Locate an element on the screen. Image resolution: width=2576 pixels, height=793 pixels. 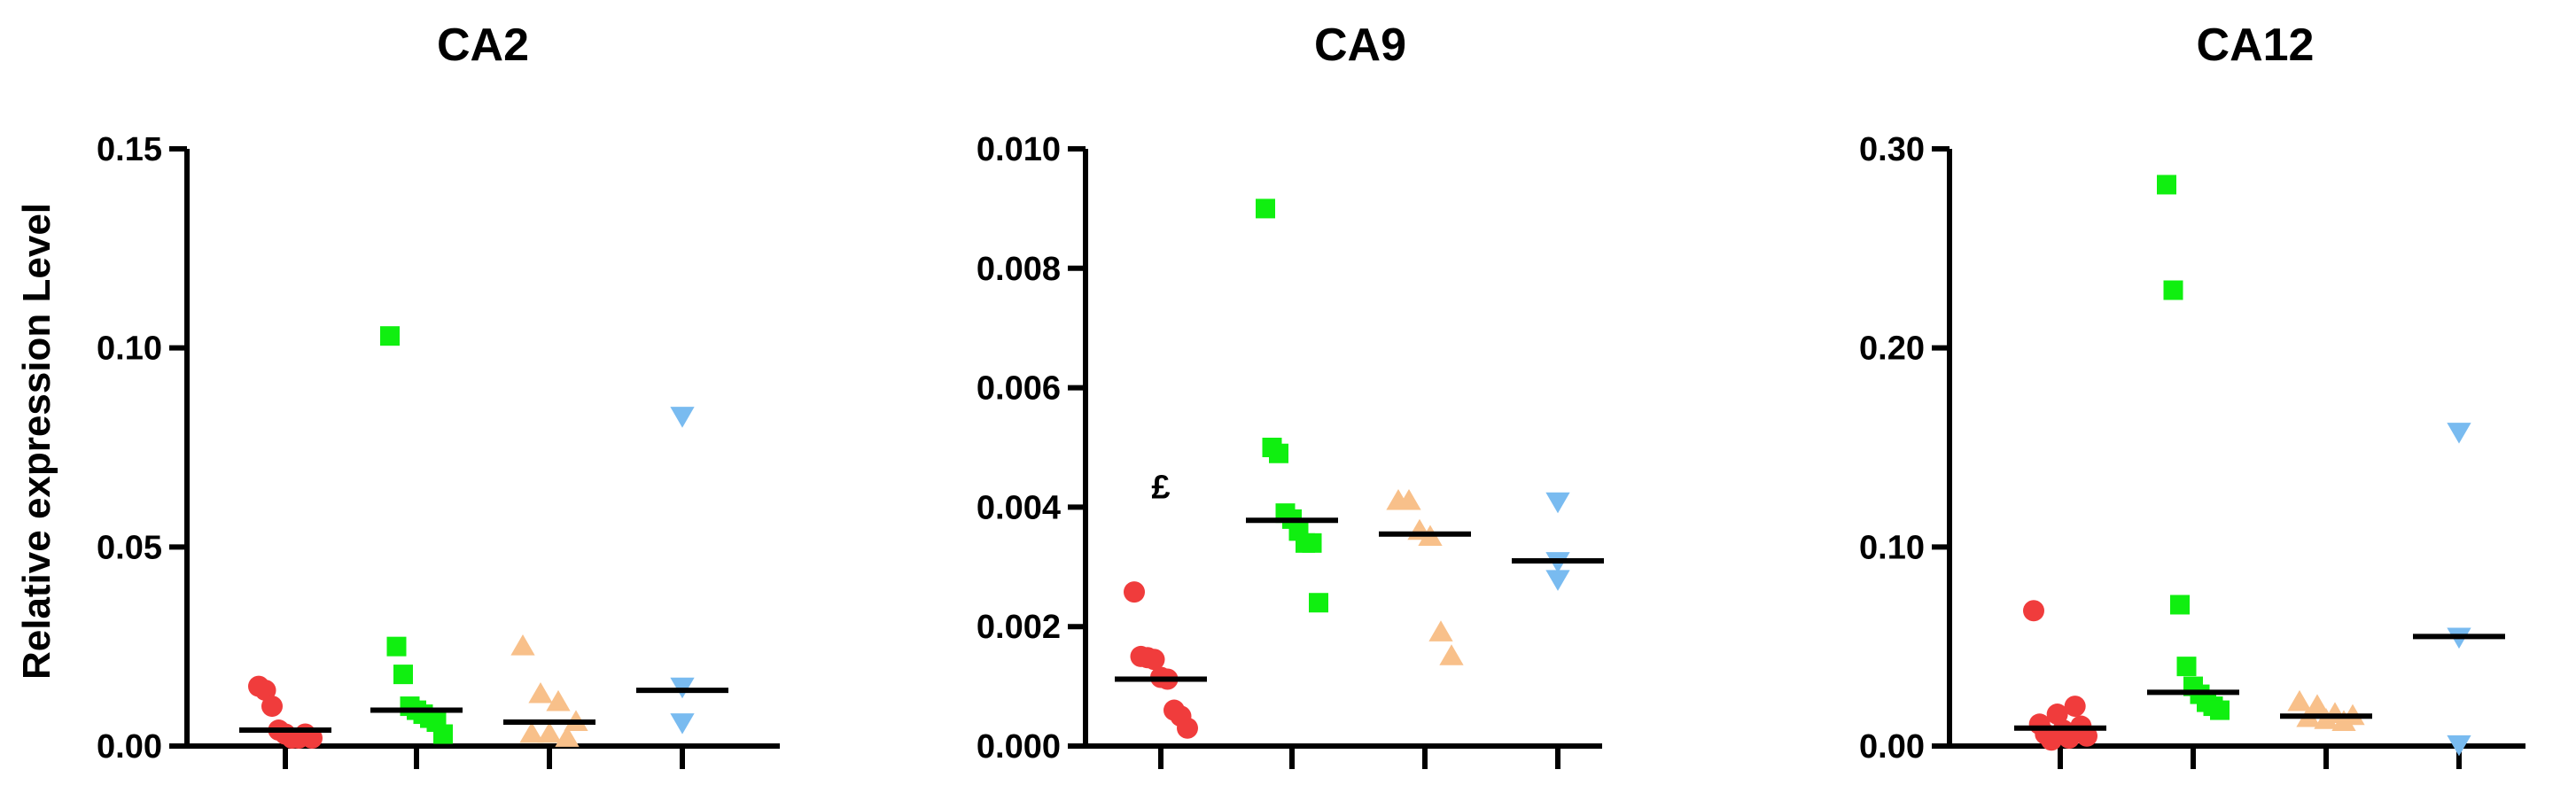
y-tick-label: 0.004 is located at coordinates (1019, 508).